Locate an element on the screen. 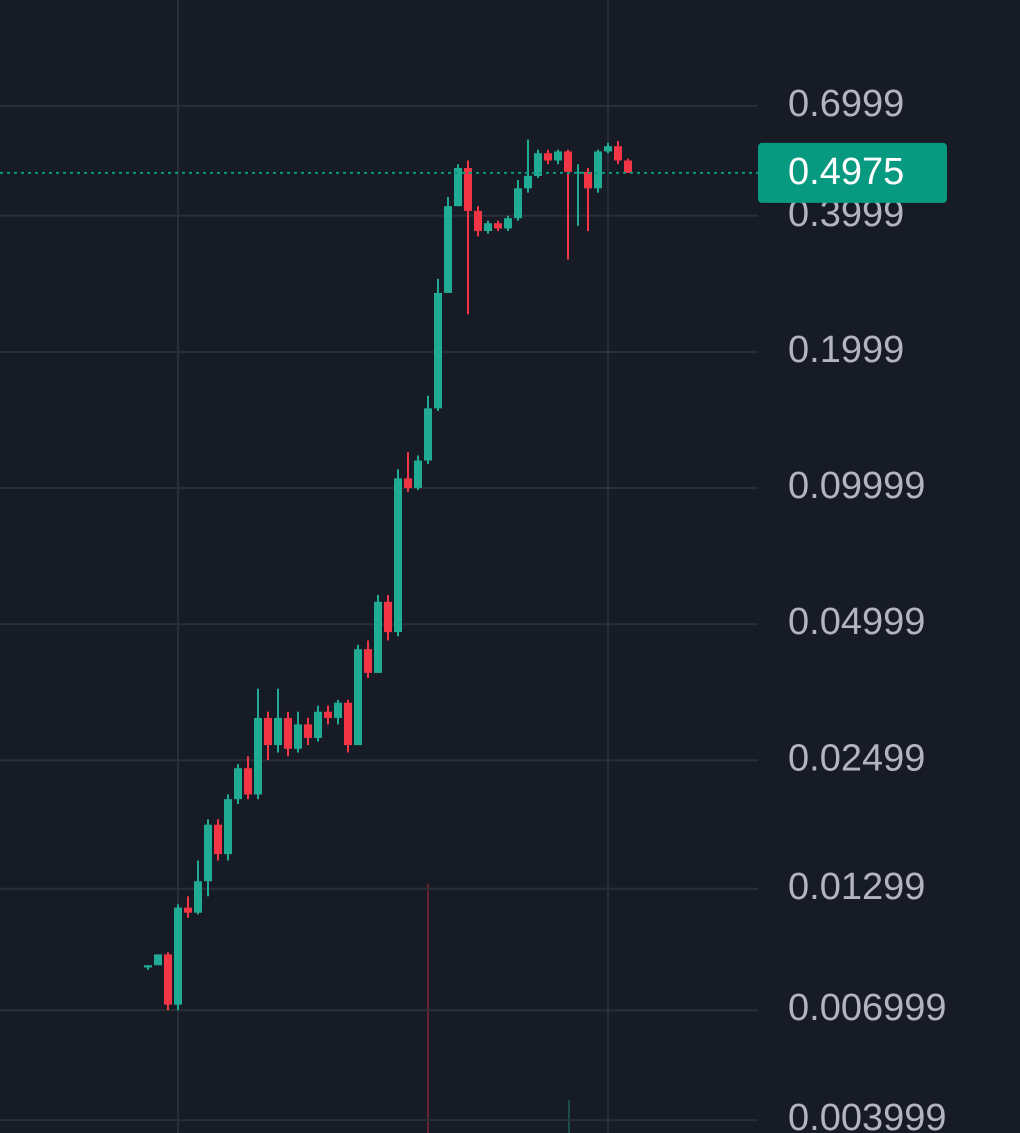  y-tick-label: 0.01299 is located at coordinates (856, 887).